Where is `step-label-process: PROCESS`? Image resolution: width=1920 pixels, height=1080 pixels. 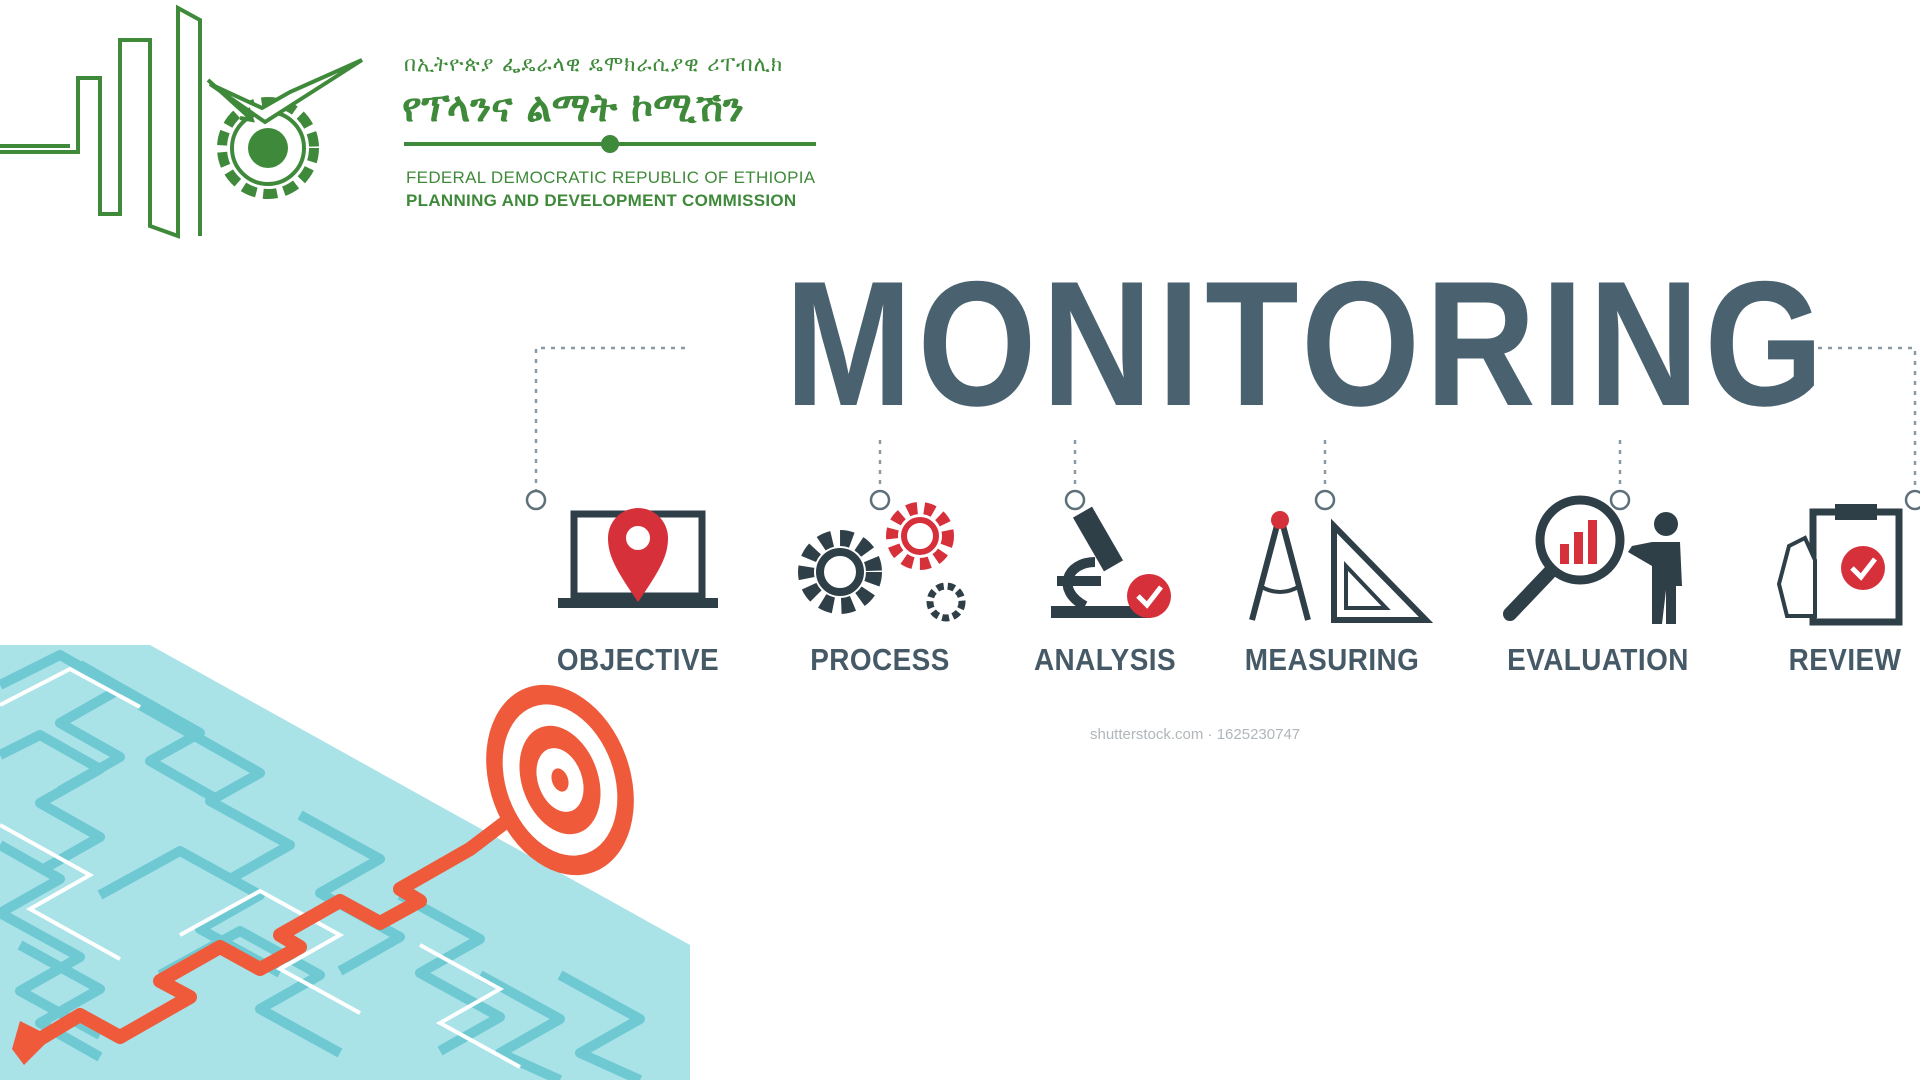 step-label-process: PROCESS is located at coordinates (880, 659).